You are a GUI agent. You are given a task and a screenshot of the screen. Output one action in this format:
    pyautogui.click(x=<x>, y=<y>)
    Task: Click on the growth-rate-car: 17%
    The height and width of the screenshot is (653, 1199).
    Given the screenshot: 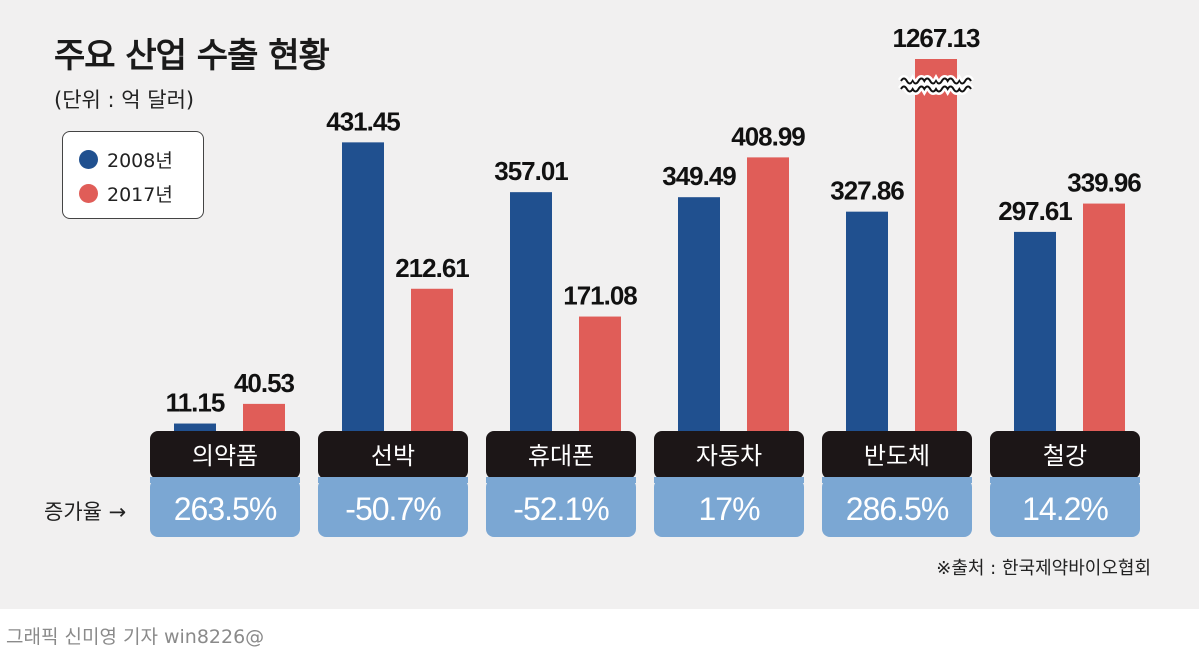 What is the action you would take?
    pyautogui.click(x=729, y=509)
    